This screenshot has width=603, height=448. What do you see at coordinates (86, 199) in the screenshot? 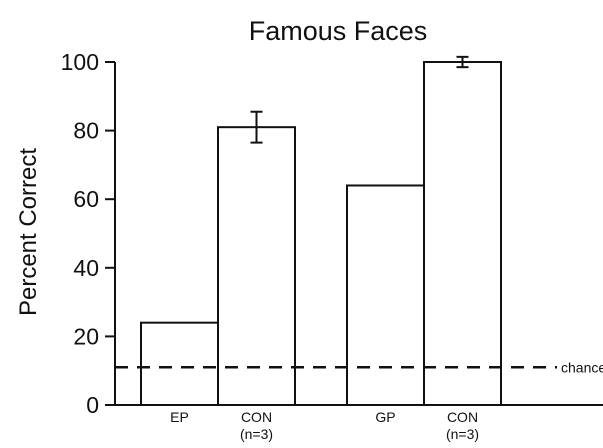
I see `y-tick-label: 60` at bounding box center [86, 199].